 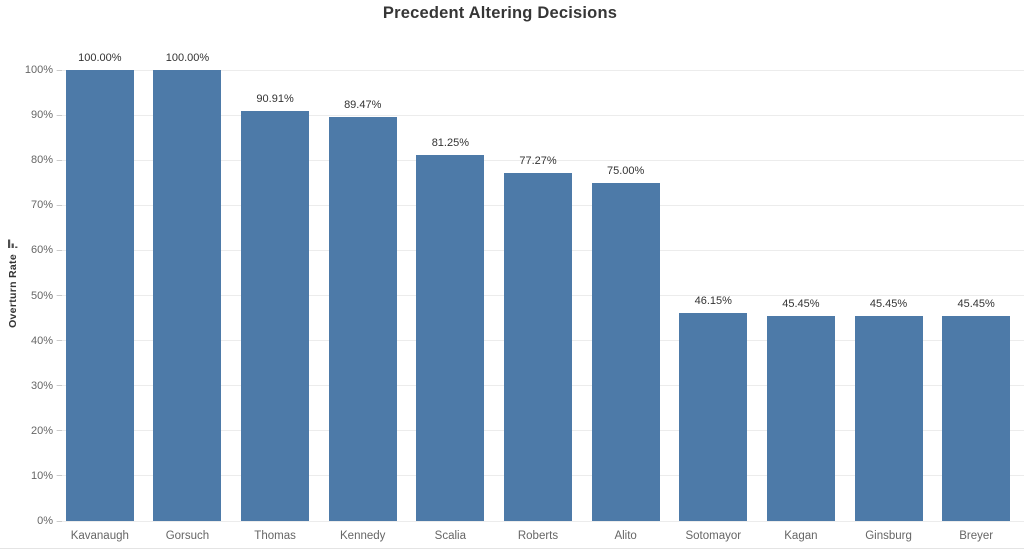 What do you see at coordinates (625, 351) in the screenshot?
I see `bar-alito` at bounding box center [625, 351].